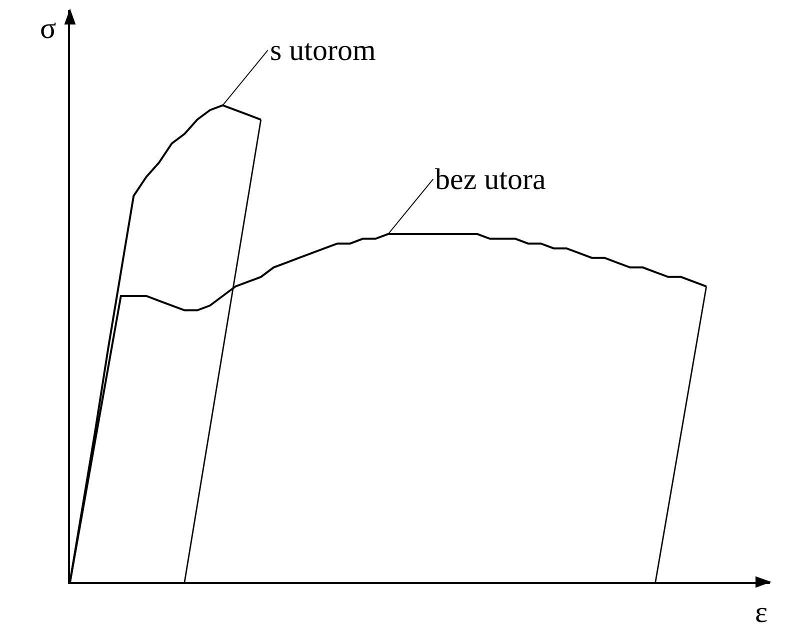  I want to click on x-axis-title: ε, so click(761, 612).